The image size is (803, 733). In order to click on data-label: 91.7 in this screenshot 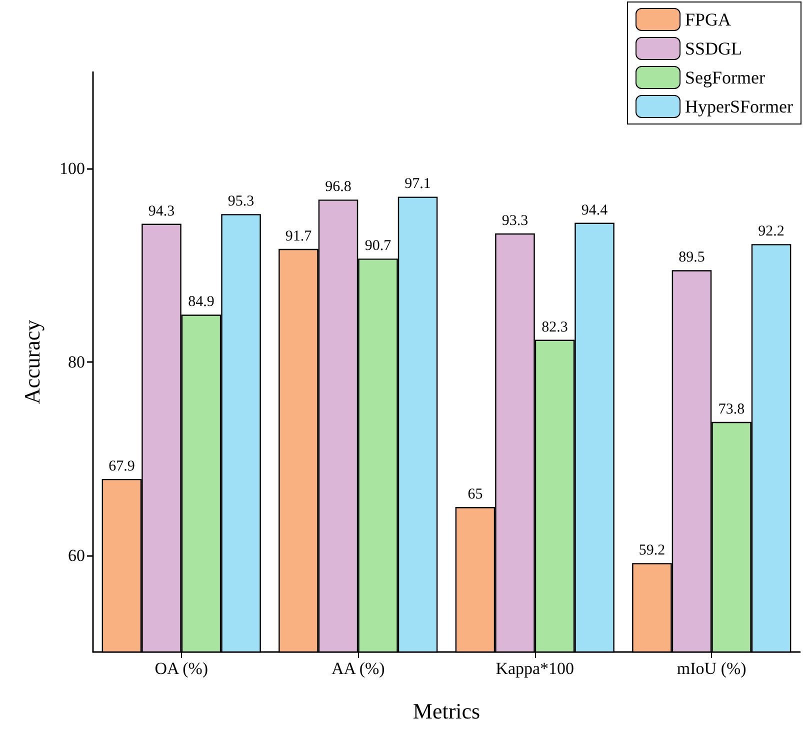, I will do `click(298, 236)`.